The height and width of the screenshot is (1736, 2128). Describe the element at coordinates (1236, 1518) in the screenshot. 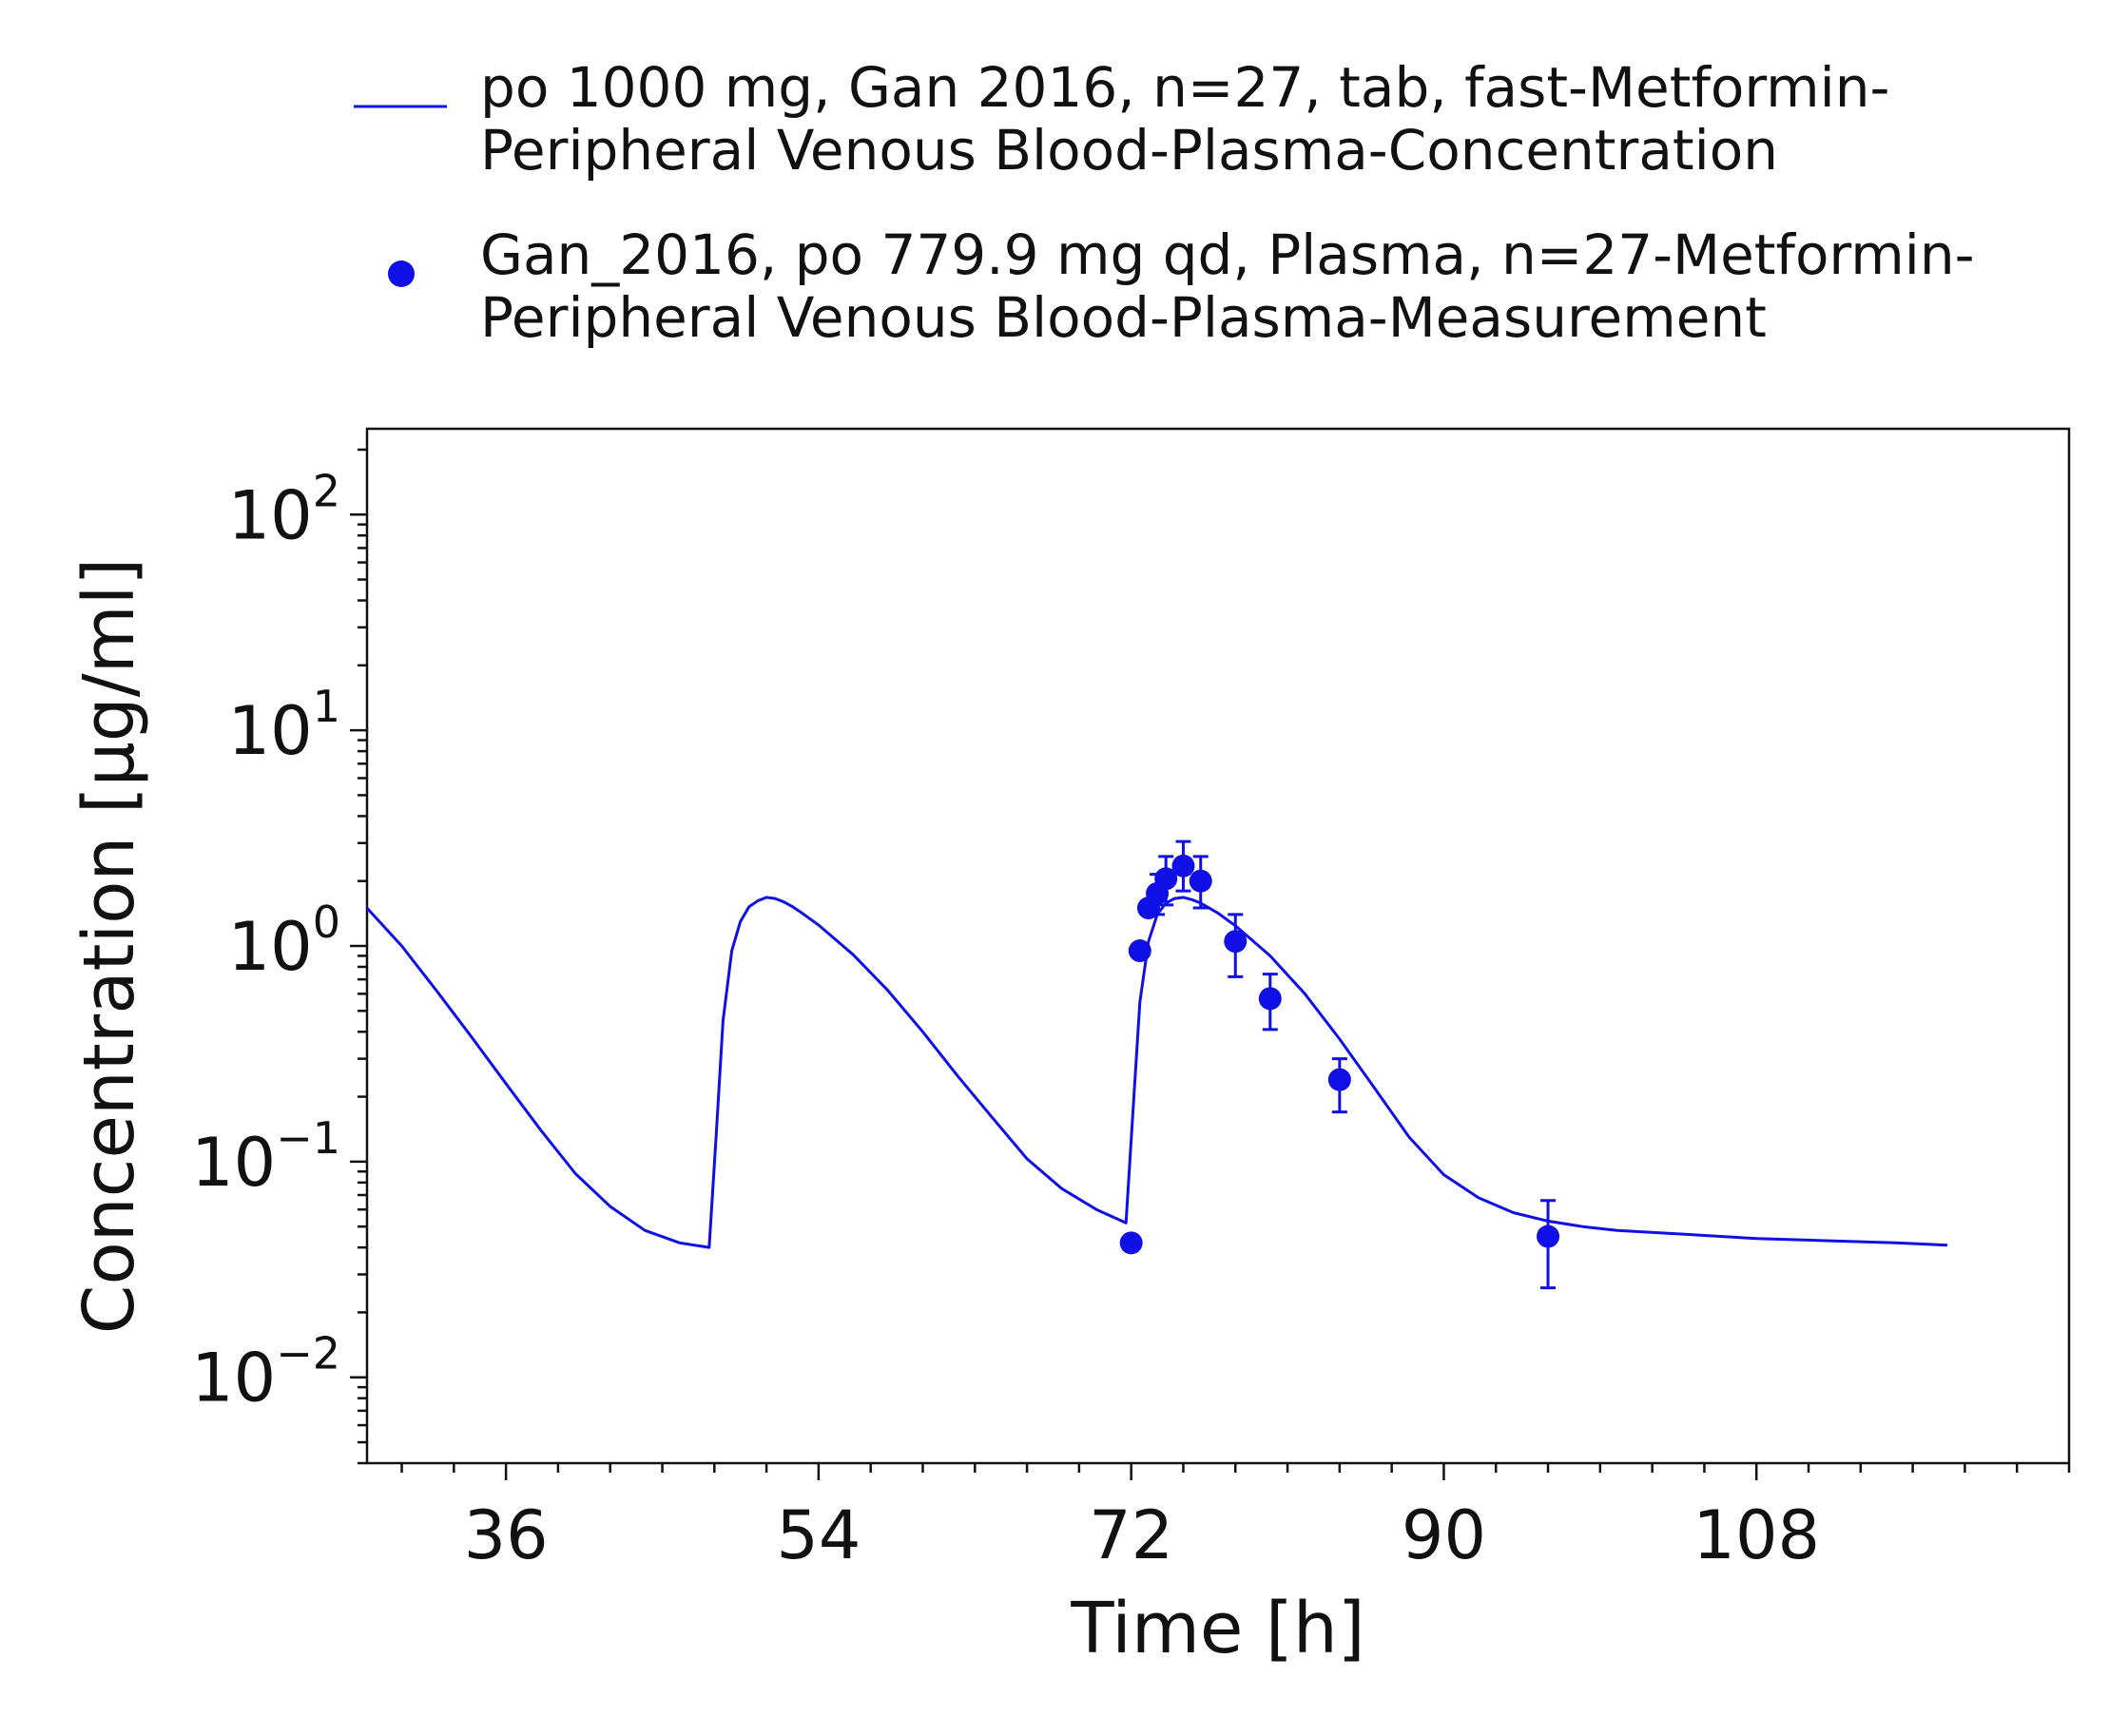

I see `x-axis: 36 54 72 90 108` at that location.